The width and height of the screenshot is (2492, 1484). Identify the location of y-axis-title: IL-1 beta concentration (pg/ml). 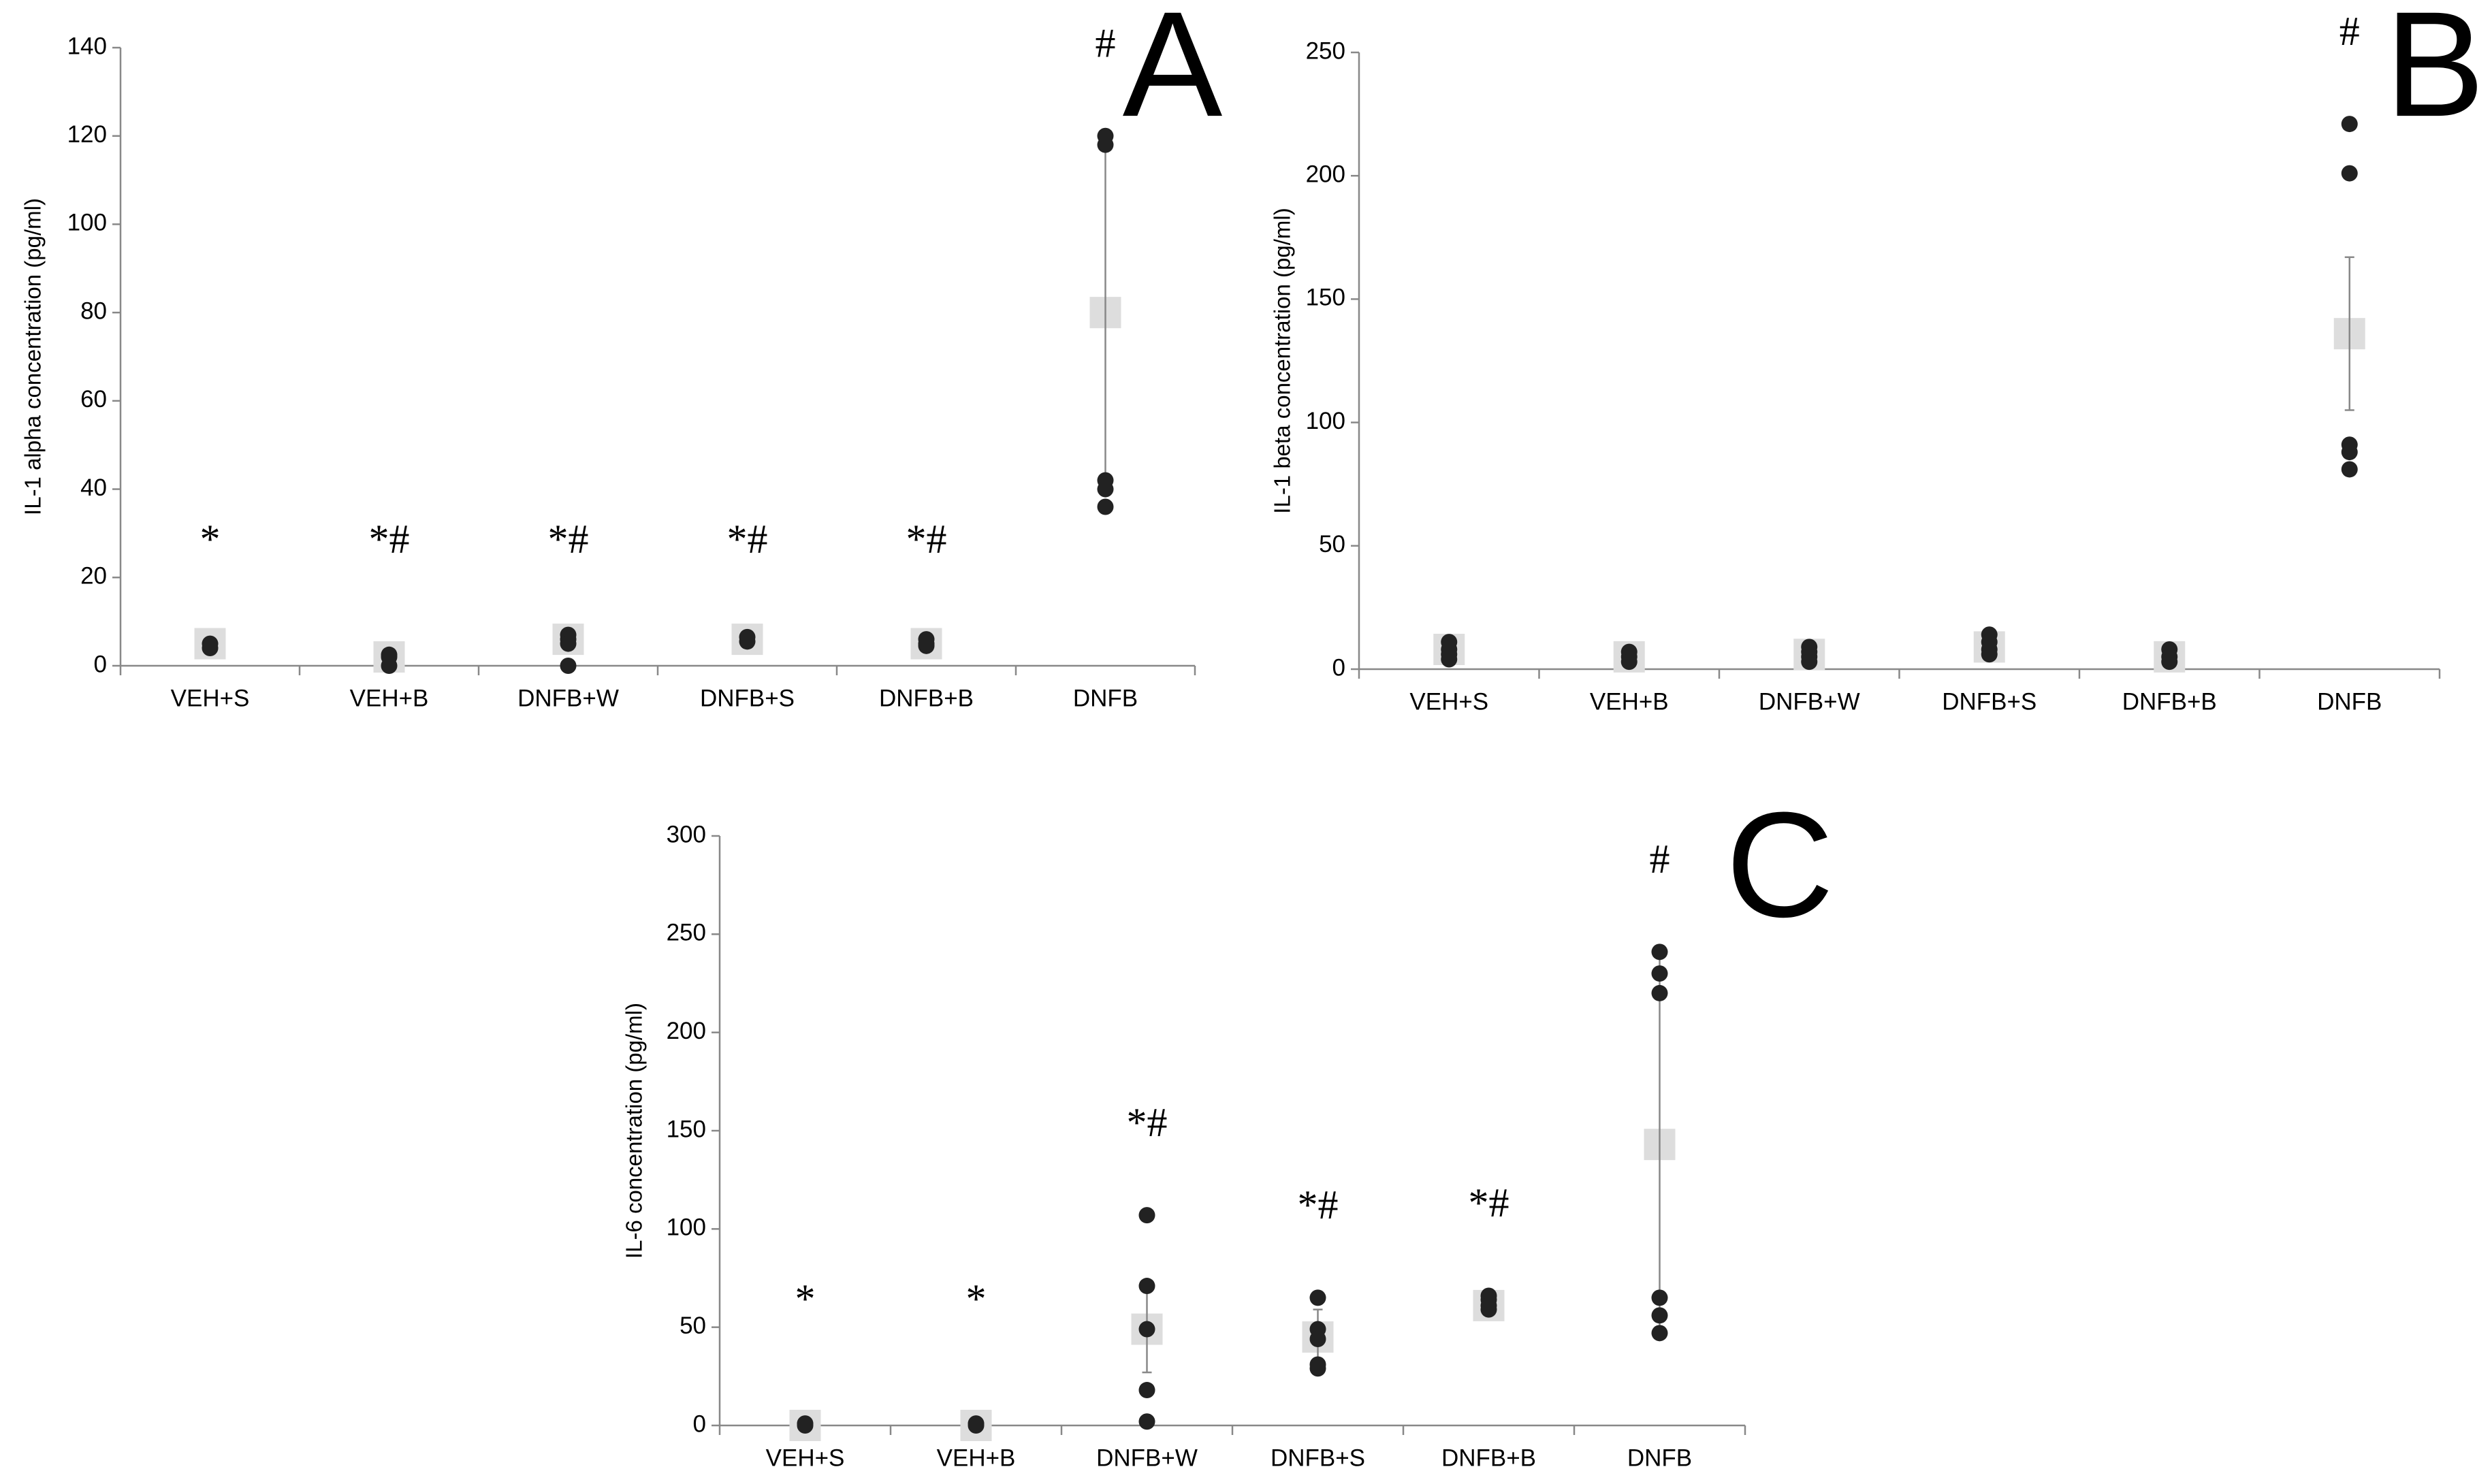
(1282, 360).